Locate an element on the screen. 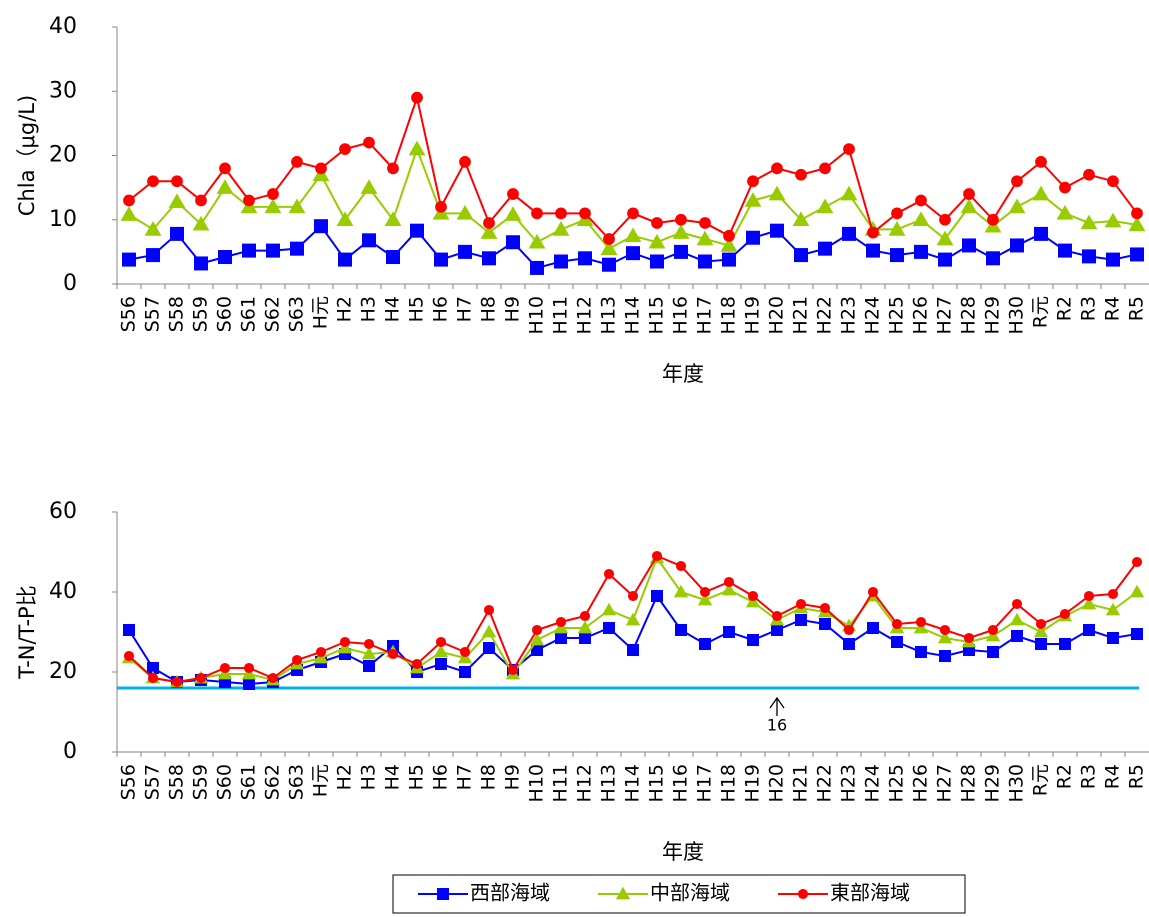 The width and height of the screenshot is (1149, 917). x-tick-label: S63 is located at coordinates (297, 782).